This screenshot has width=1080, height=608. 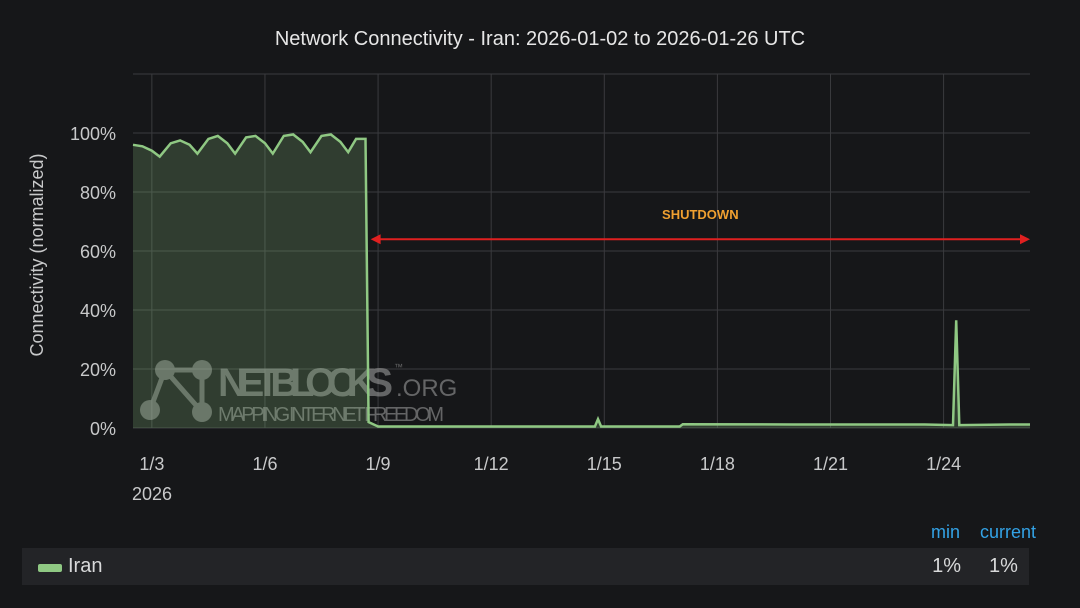 I want to click on legend-series-name: Iran, so click(x=85, y=566).